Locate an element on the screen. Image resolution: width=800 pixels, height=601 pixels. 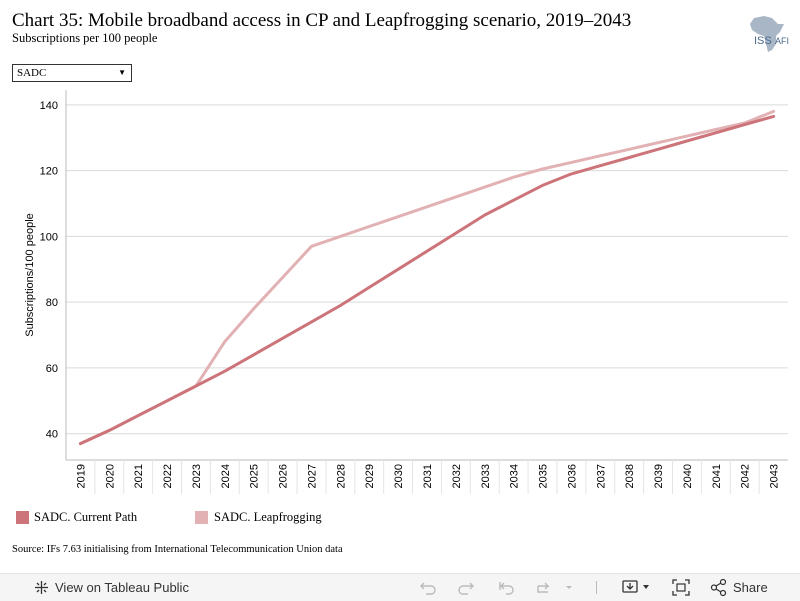
logo-text: ISS is located at coordinates (763, 41).